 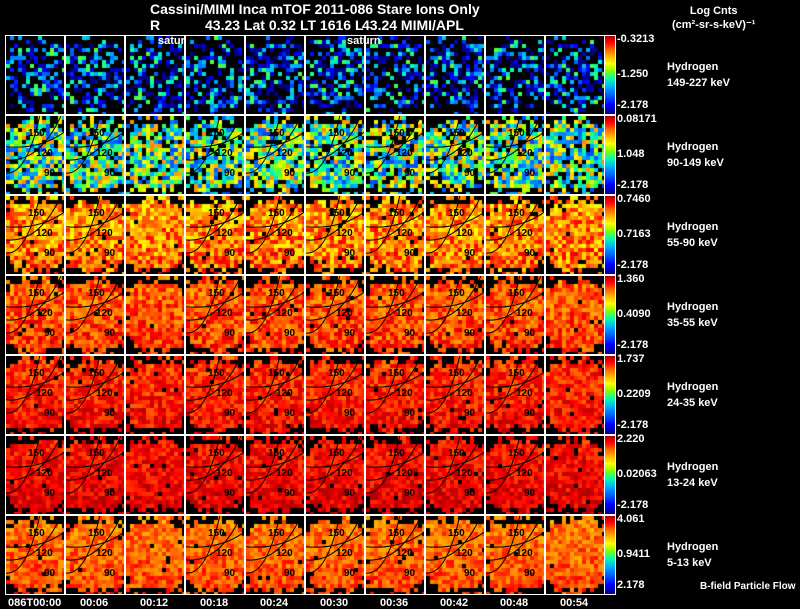 What do you see at coordinates (274, 603) in the screenshot?
I see `time-tick-label: 00:24` at bounding box center [274, 603].